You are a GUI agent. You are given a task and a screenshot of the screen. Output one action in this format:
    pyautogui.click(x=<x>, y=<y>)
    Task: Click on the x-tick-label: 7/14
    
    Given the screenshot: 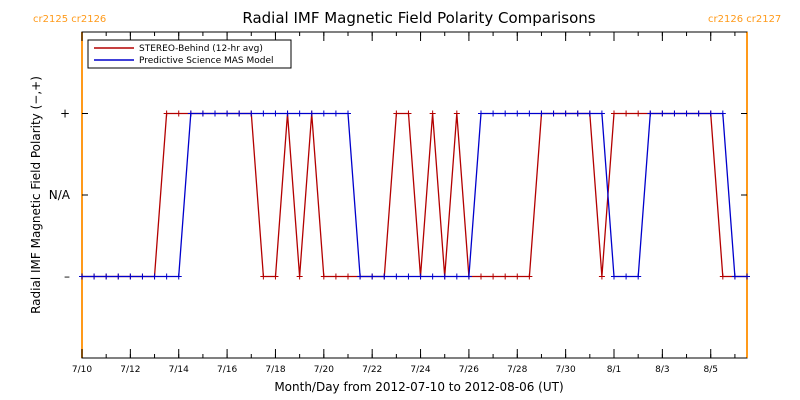 What is the action you would take?
    pyautogui.click(x=179, y=370)
    